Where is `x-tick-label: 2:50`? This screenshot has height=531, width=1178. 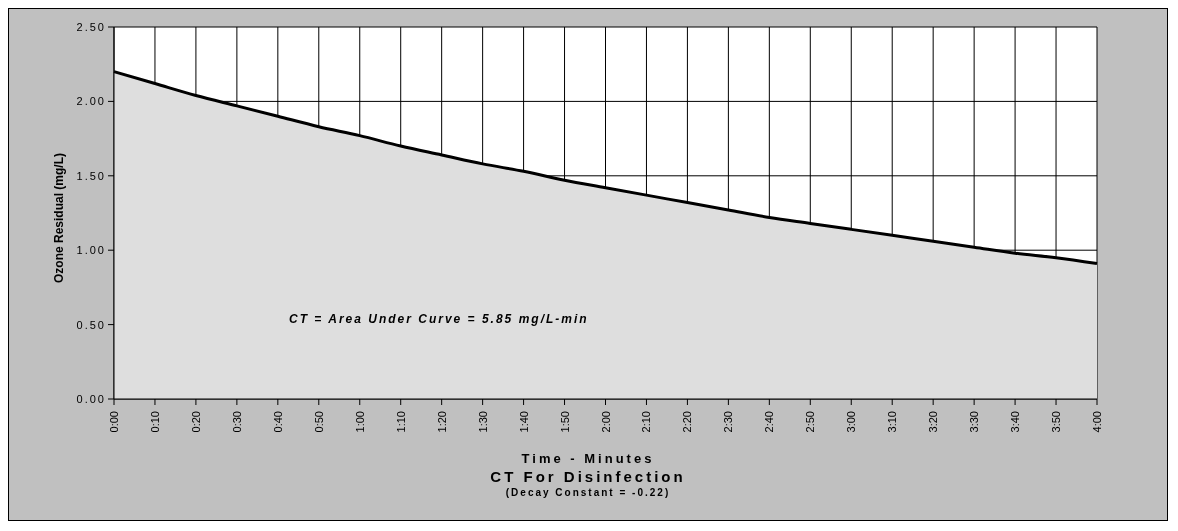 x-tick-label: 2:50 is located at coordinates (810, 422).